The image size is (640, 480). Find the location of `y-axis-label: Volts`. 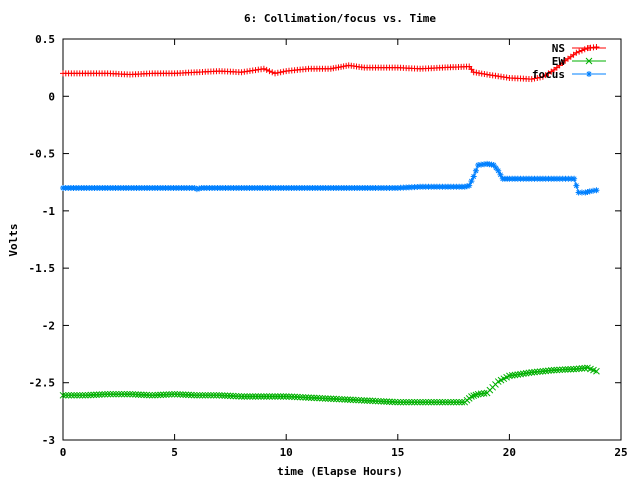

y-axis-label: Volts is located at coordinates (13, 239).